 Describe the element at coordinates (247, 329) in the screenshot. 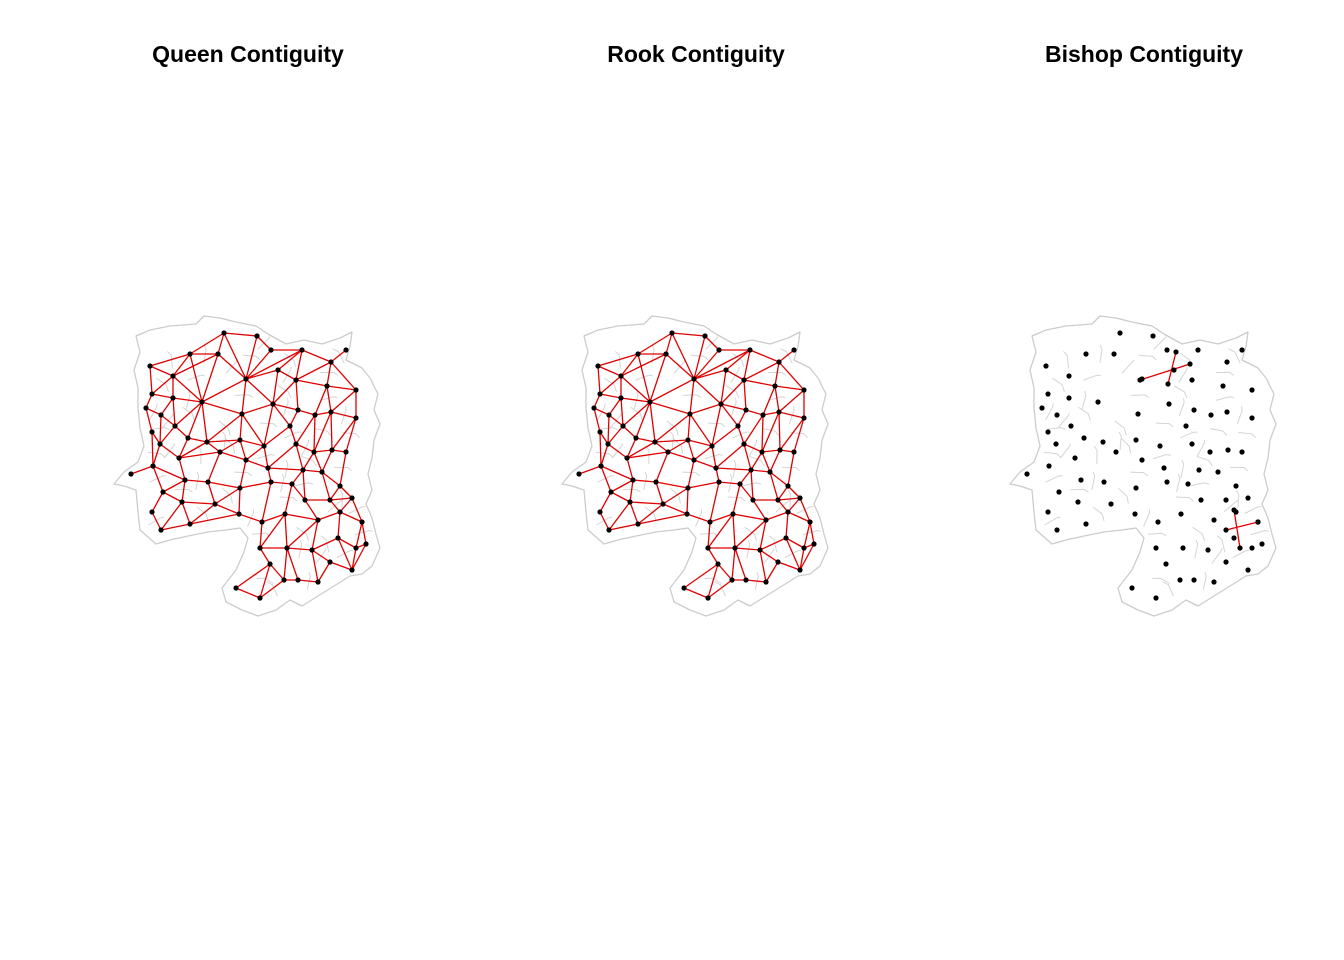

I see `panel-queen: Queen Contiguity` at that location.